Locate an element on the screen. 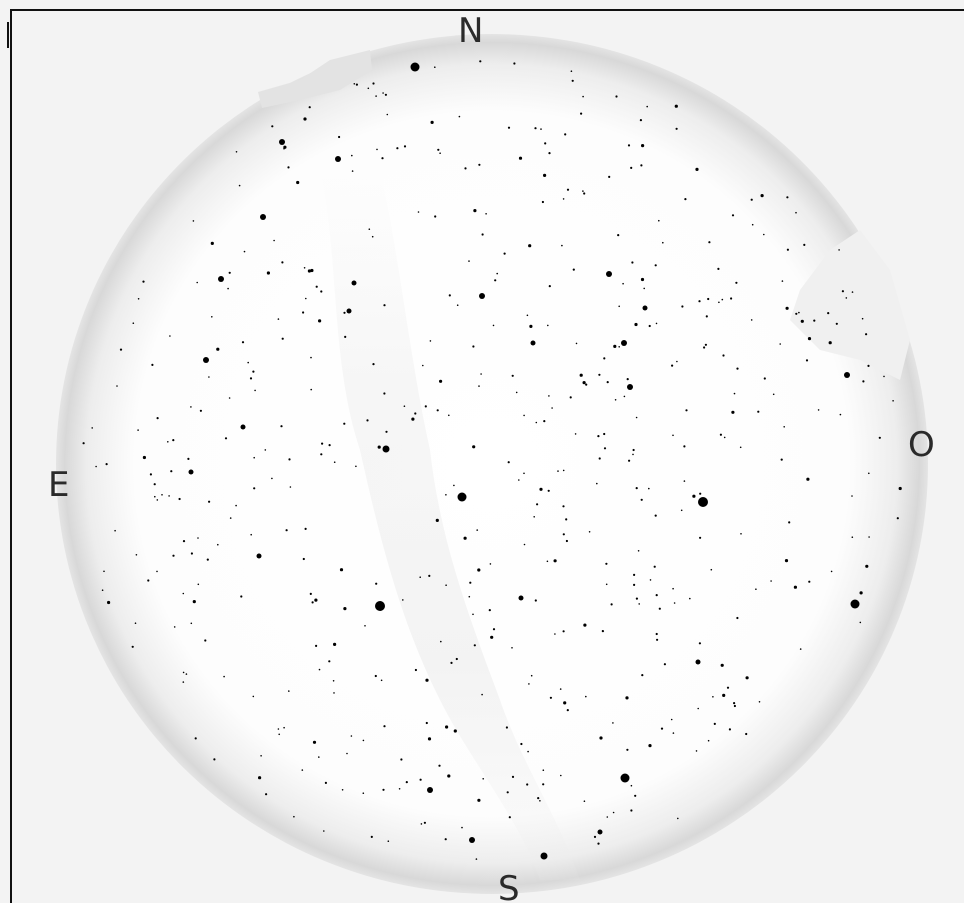  horizon-obstruction is located at coordinates (850, 305).